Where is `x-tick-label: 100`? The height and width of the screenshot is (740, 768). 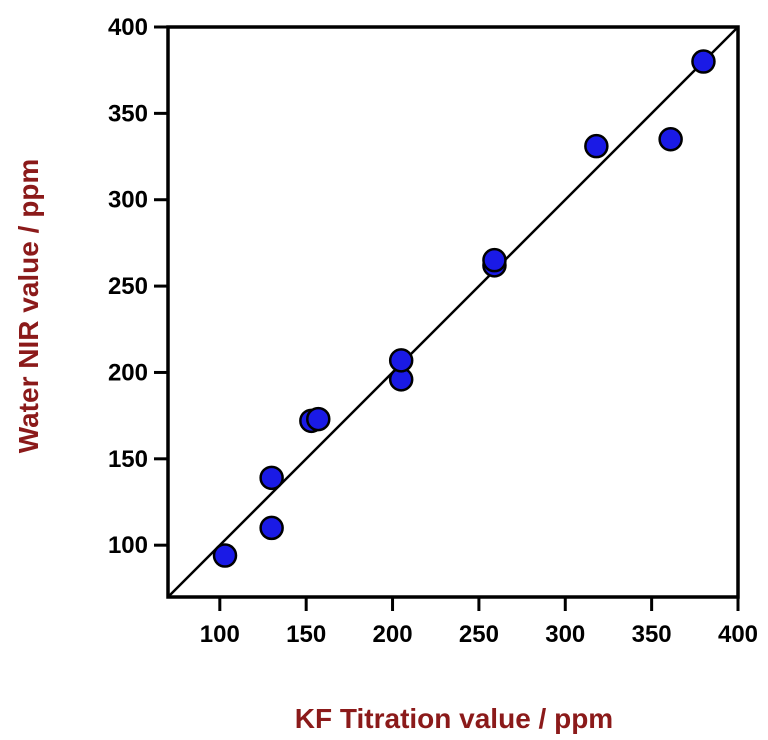 x-tick-label: 100 is located at coordinates (220, 634).